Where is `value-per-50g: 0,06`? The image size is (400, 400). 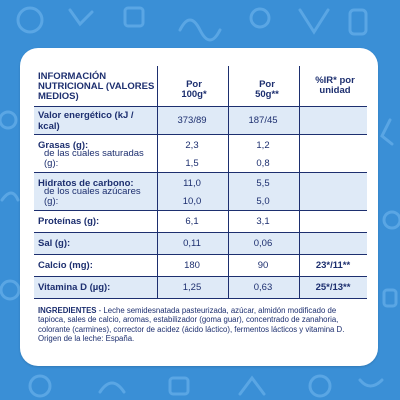 value-per-50g: 0,06 is located at coordinates (263, 243).